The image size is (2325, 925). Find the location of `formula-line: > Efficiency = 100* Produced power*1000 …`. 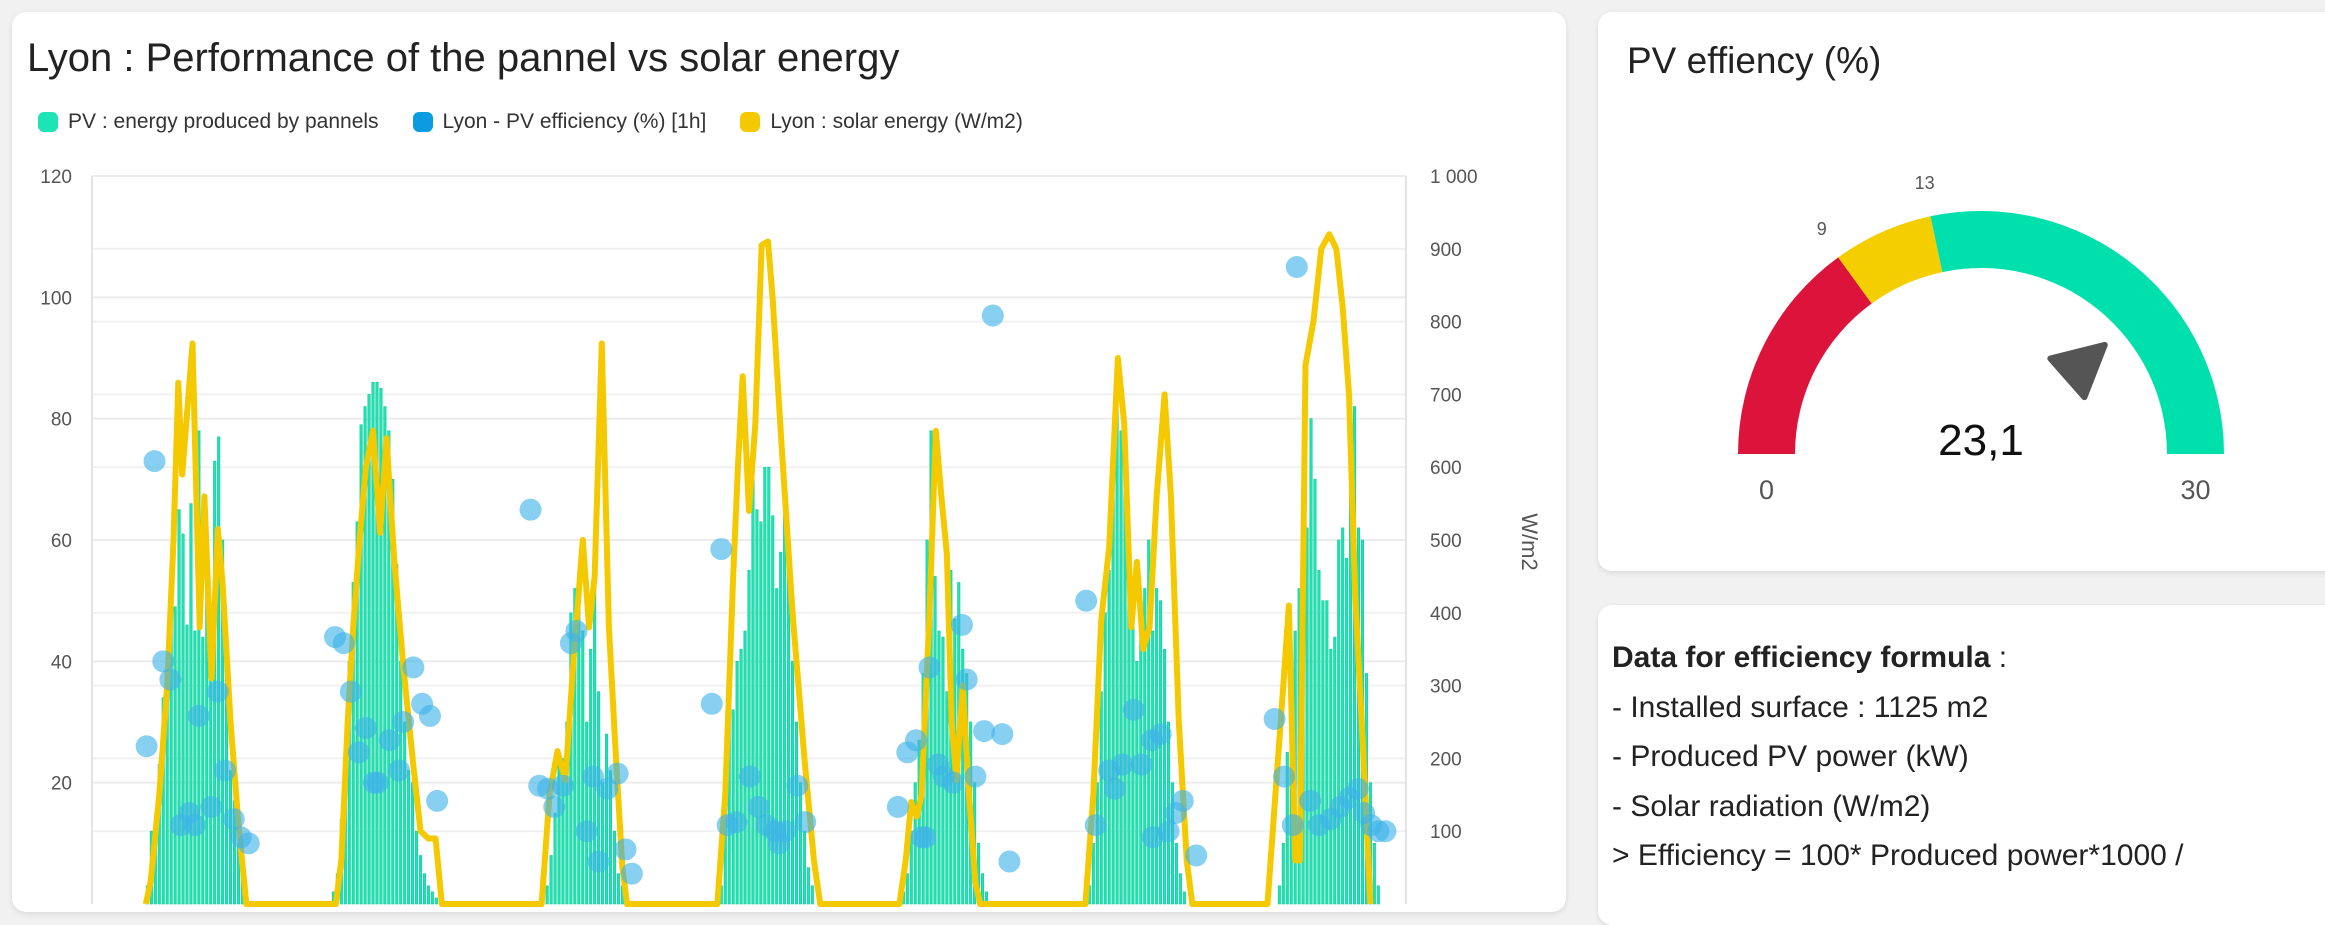

formula-line: > Efficiency = 100* Produced power*1000 … is located at coordinates (1898, 855).